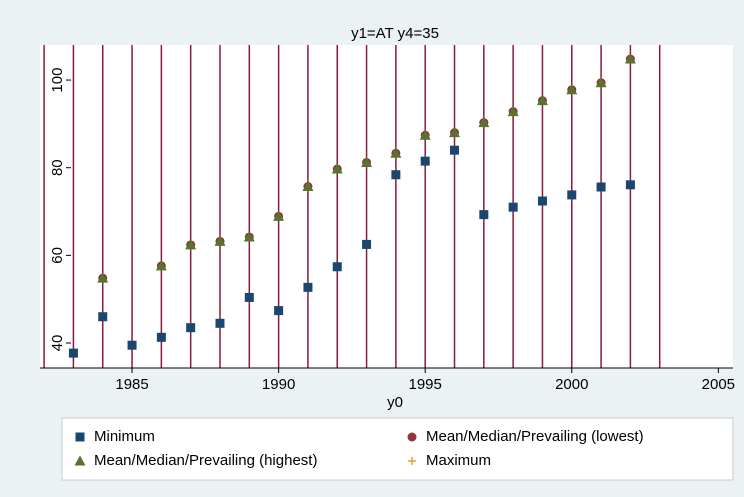 Image resolution: width=744 pixels, height=497 pixels. I want to click on x-tick-label: 1985, so click(131, 384).